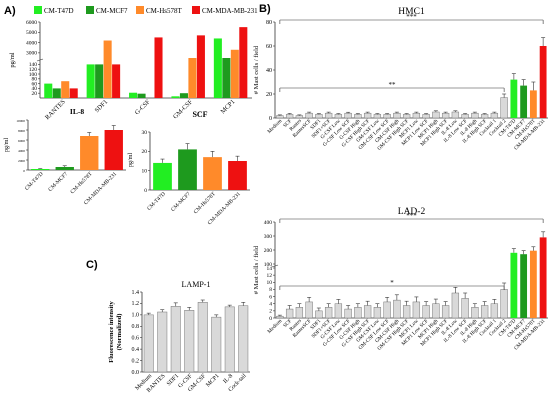  Describe the element at coordinates (156, 201) in the screenshot. I see `a-scf-x-tick-label: CM-T47D` at that location.